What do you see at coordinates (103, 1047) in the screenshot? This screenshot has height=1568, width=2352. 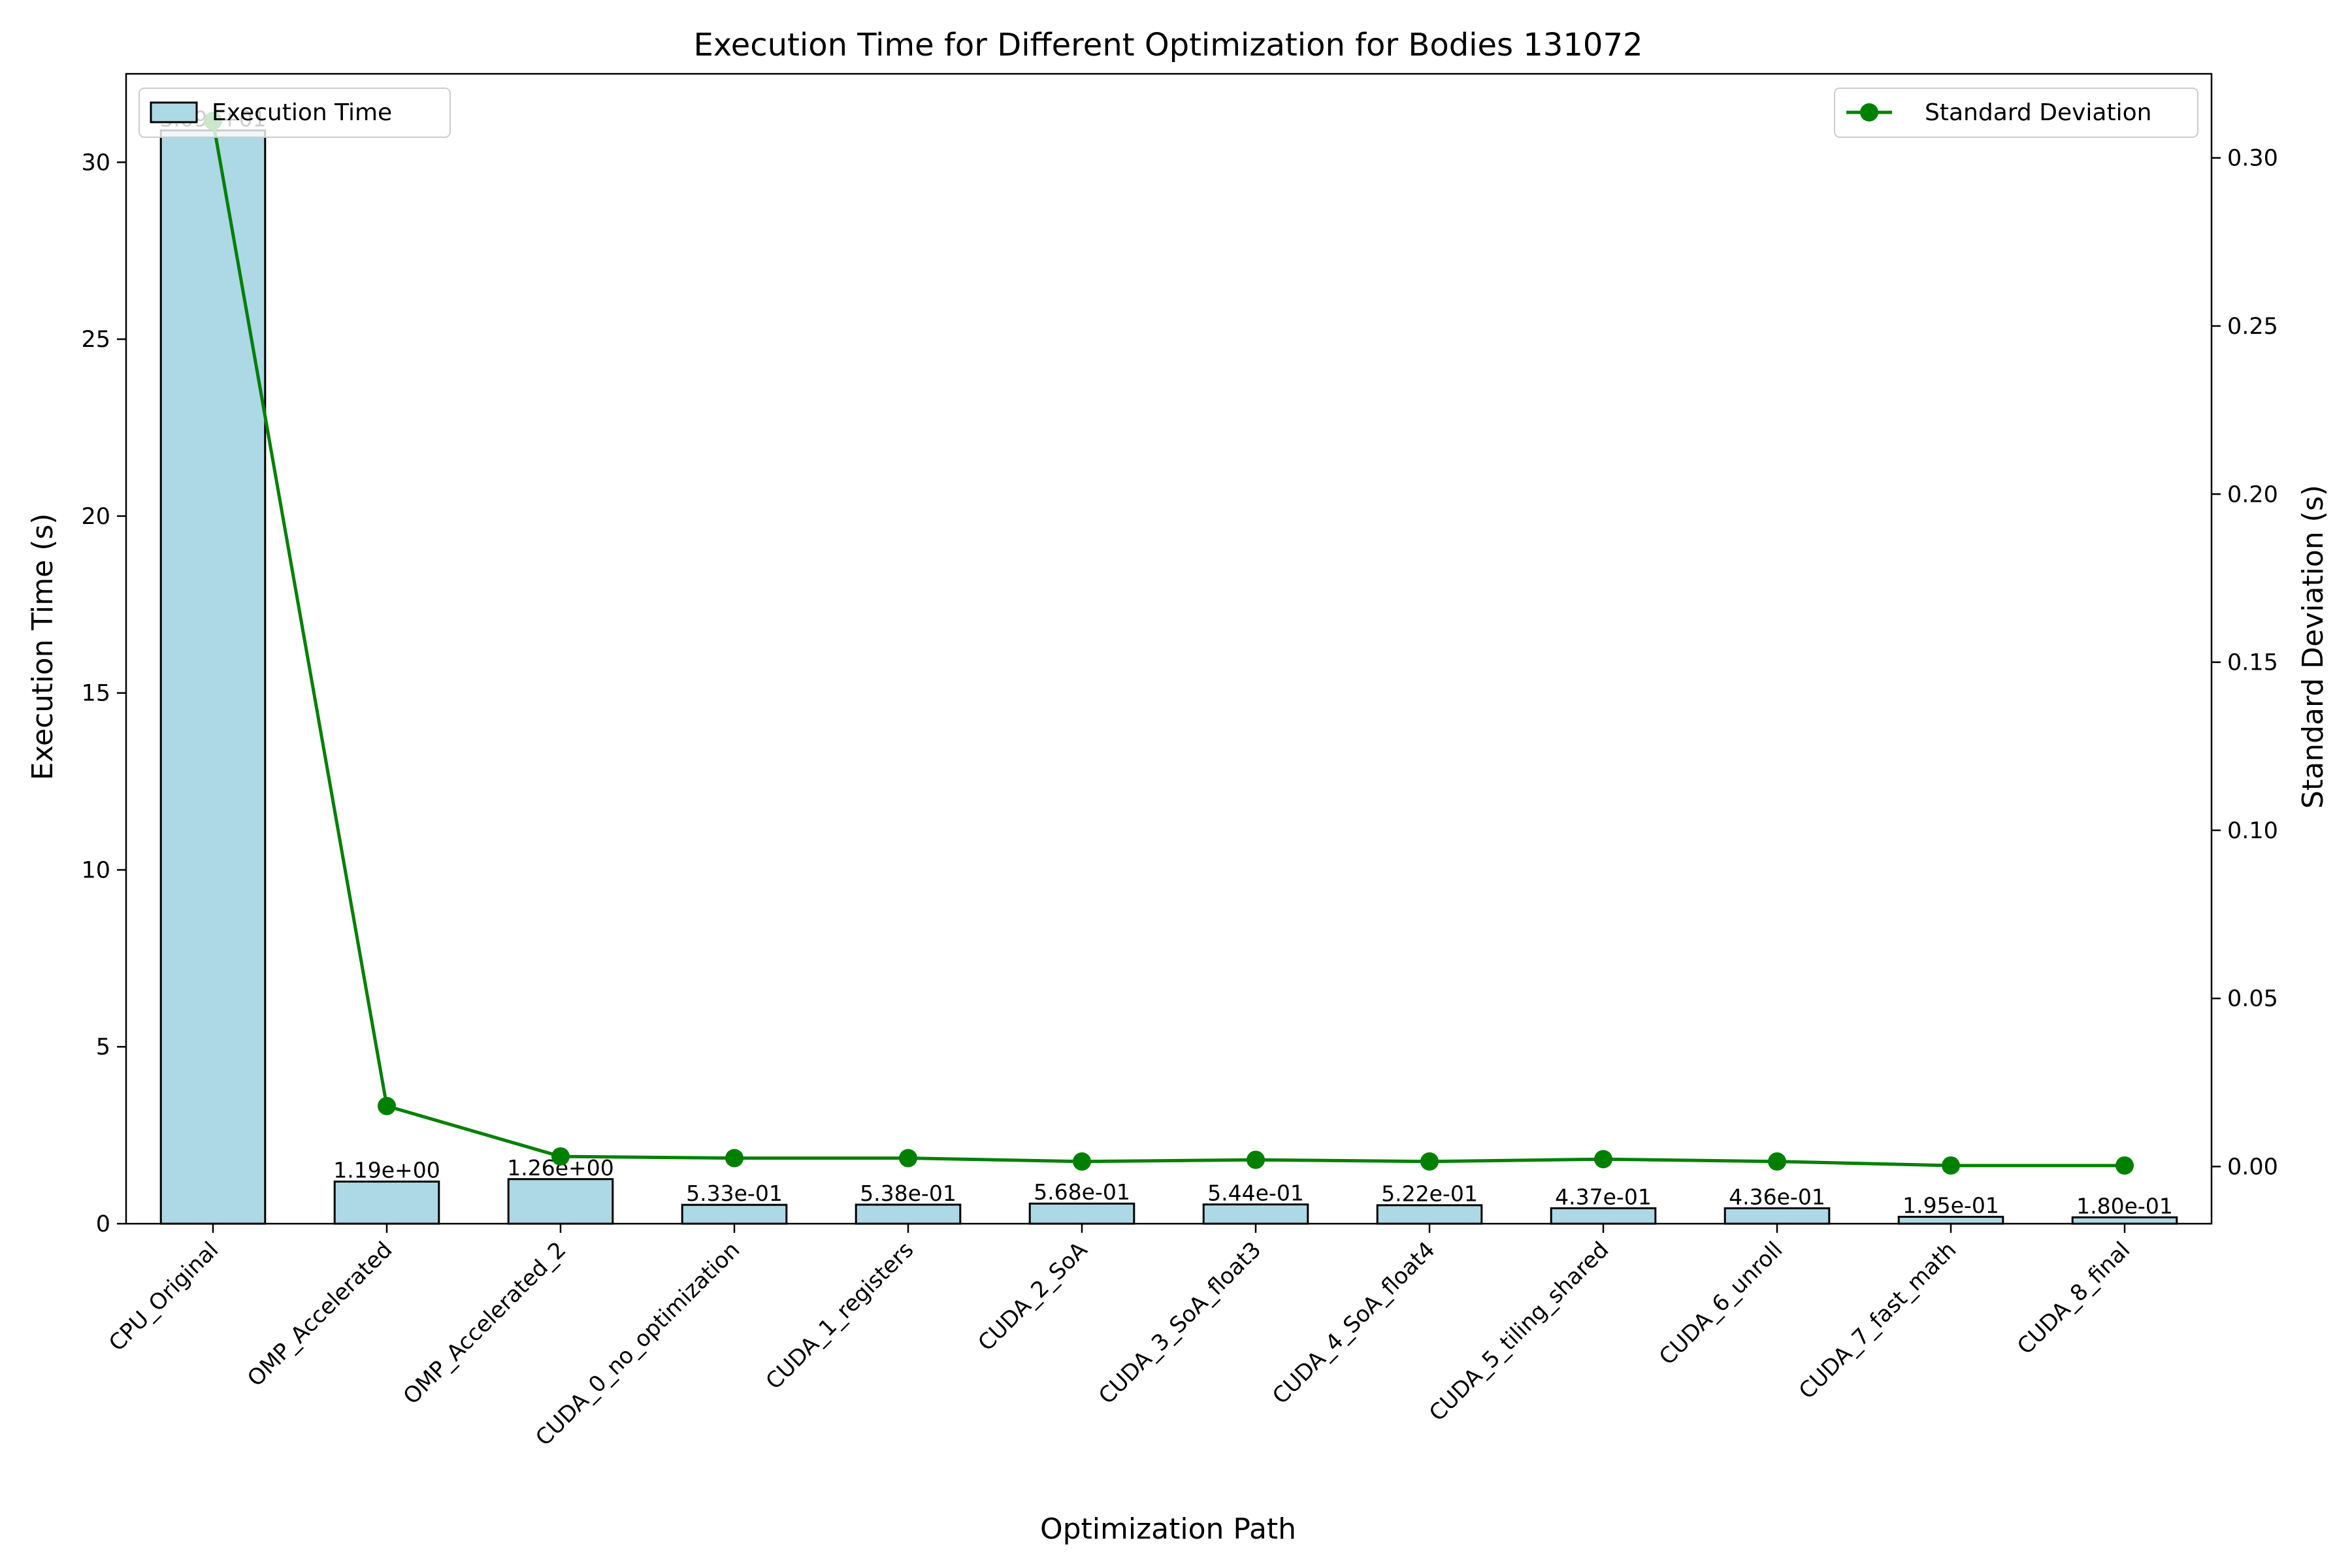 I see `y-tick-label: 5` at bounding box center [103, 1047].